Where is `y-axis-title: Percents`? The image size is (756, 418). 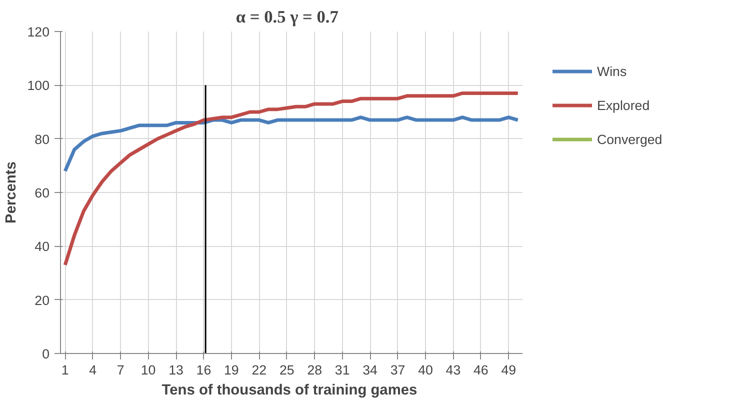
y-axis-title: Percents is located at coordinates (11, 193).